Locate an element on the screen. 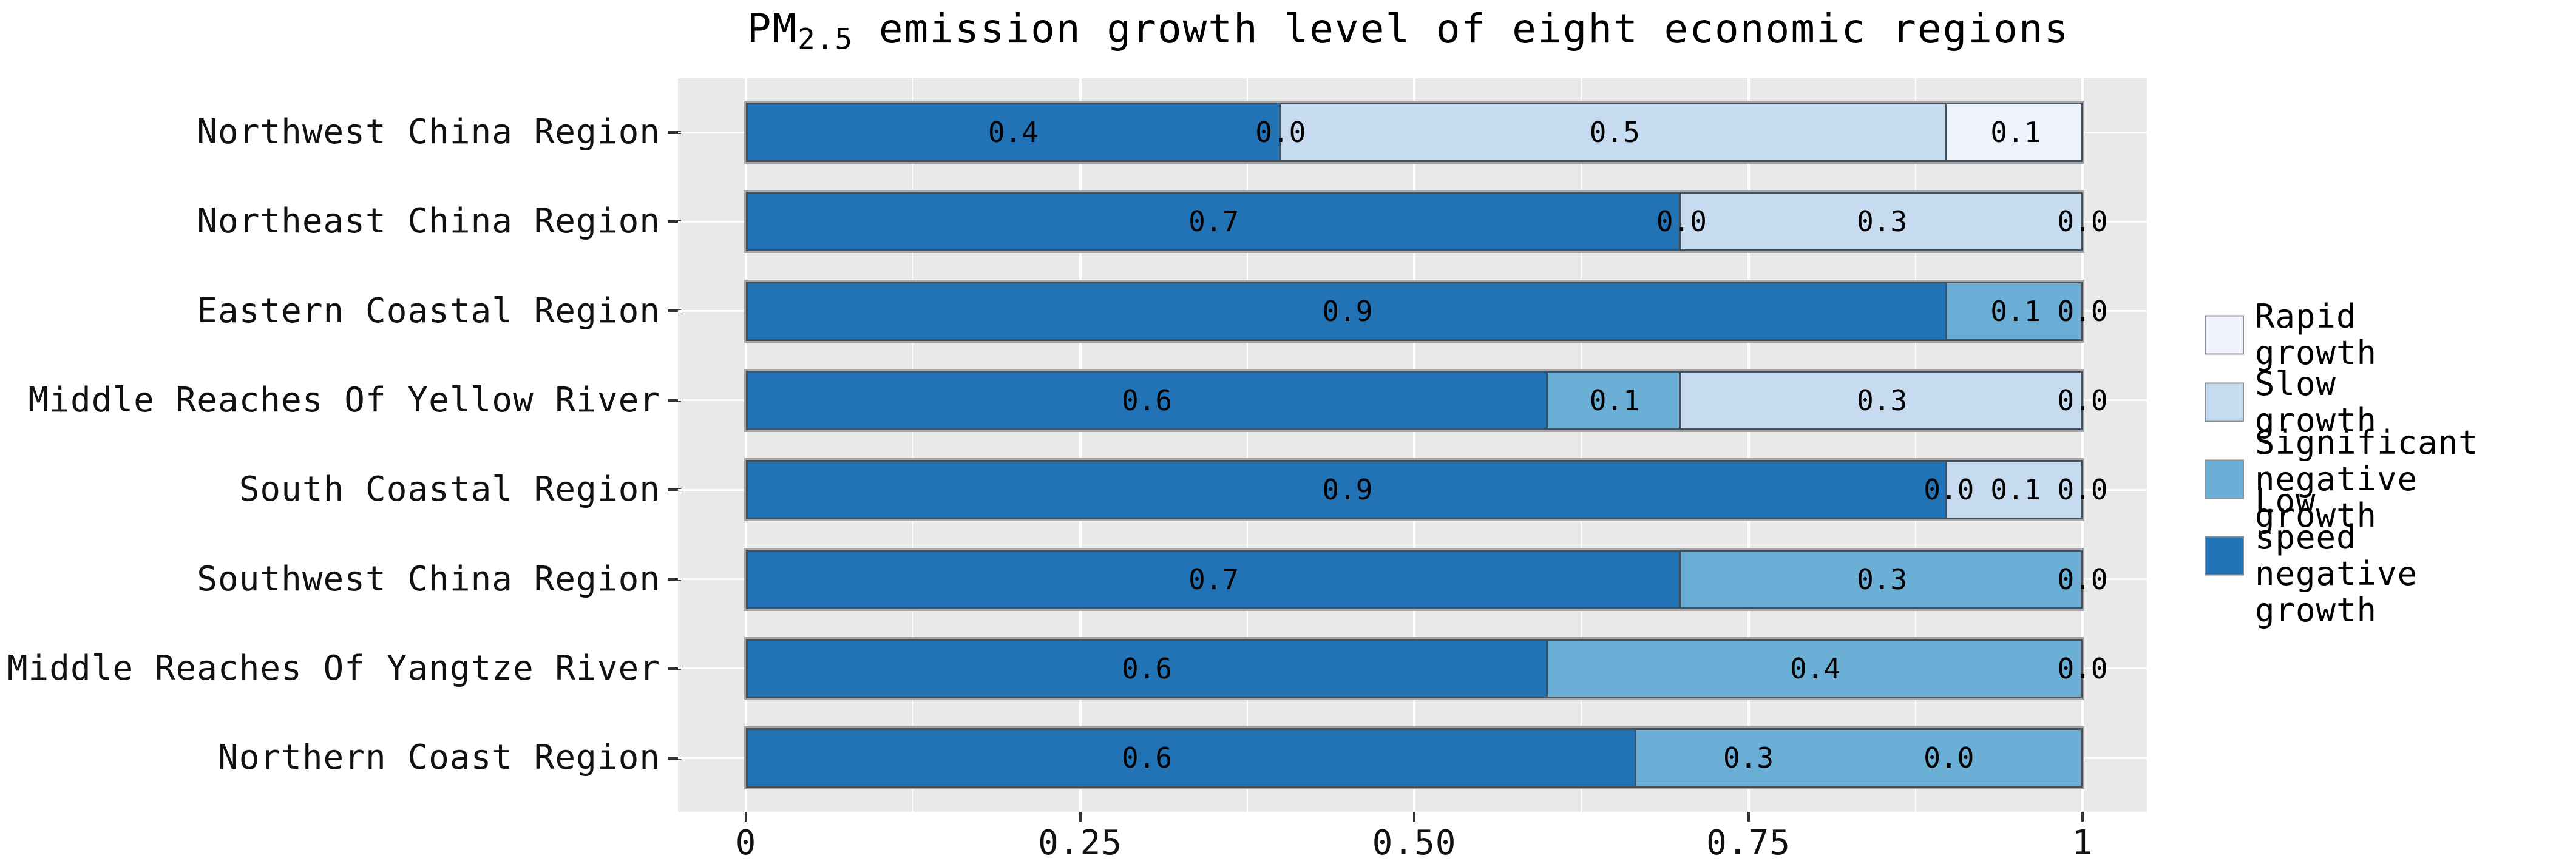  y-axis-label: South Coastal Region is located at coordinates (450, 490).